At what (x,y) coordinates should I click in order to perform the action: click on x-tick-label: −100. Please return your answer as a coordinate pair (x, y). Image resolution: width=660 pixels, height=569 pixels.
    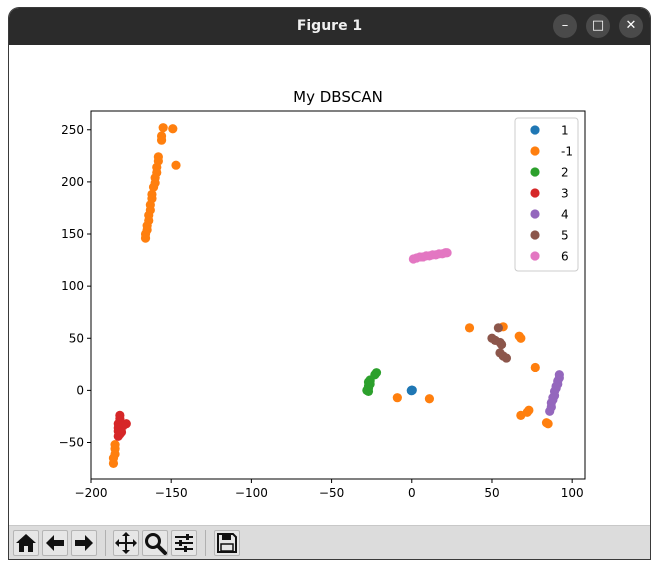
    Looking at the image, I should click on (251, 493).